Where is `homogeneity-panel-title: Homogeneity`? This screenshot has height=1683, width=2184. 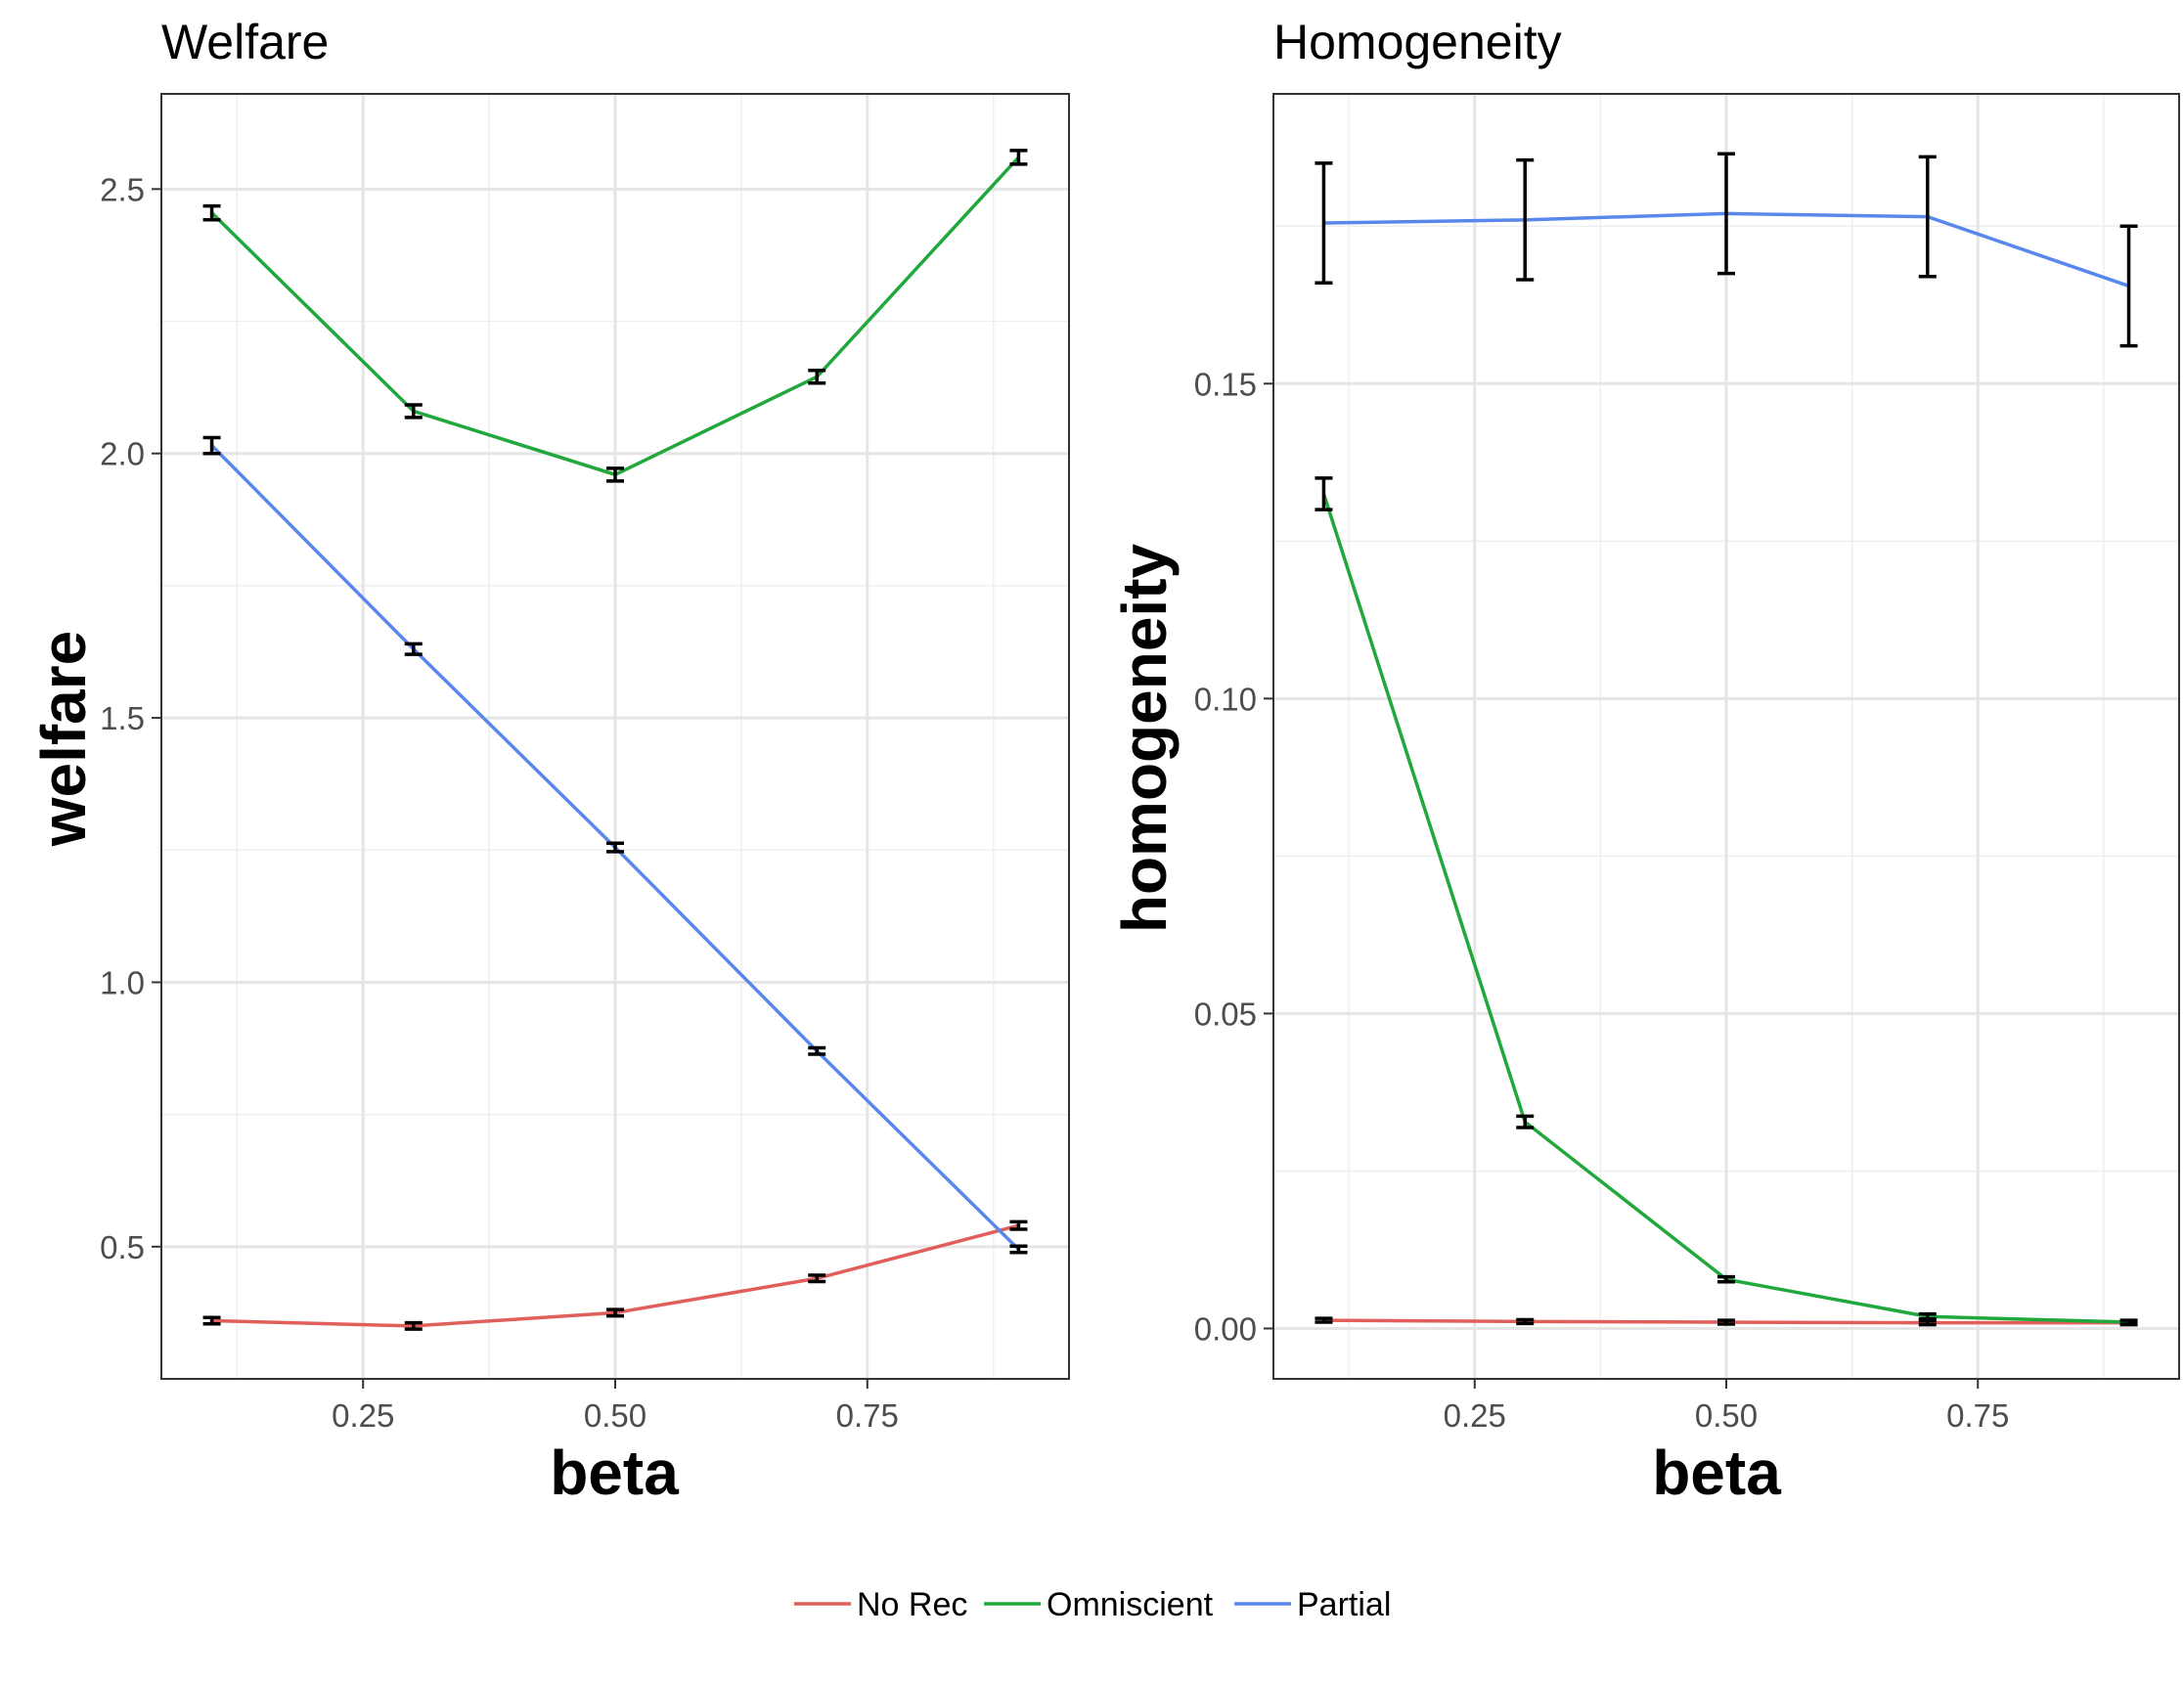
homogeneity-panel-title: Homogeneity is located at coordinates (1417, 42).